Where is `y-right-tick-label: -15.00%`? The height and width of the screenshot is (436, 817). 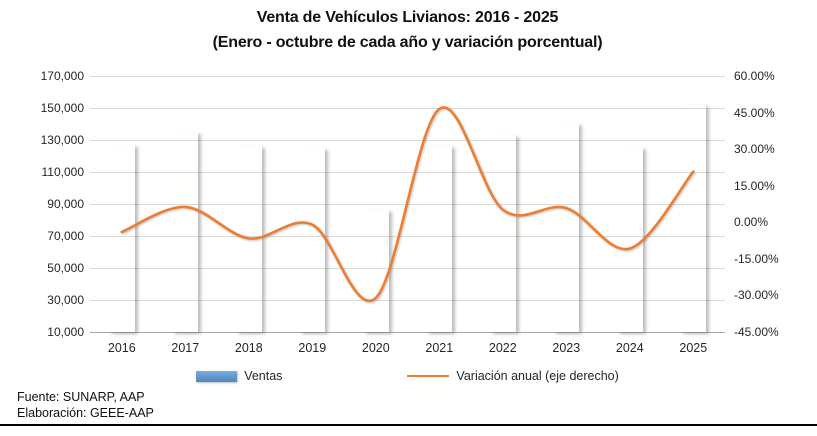 y-right-tick-label: -15.00% is located at coordinates (756, 258).